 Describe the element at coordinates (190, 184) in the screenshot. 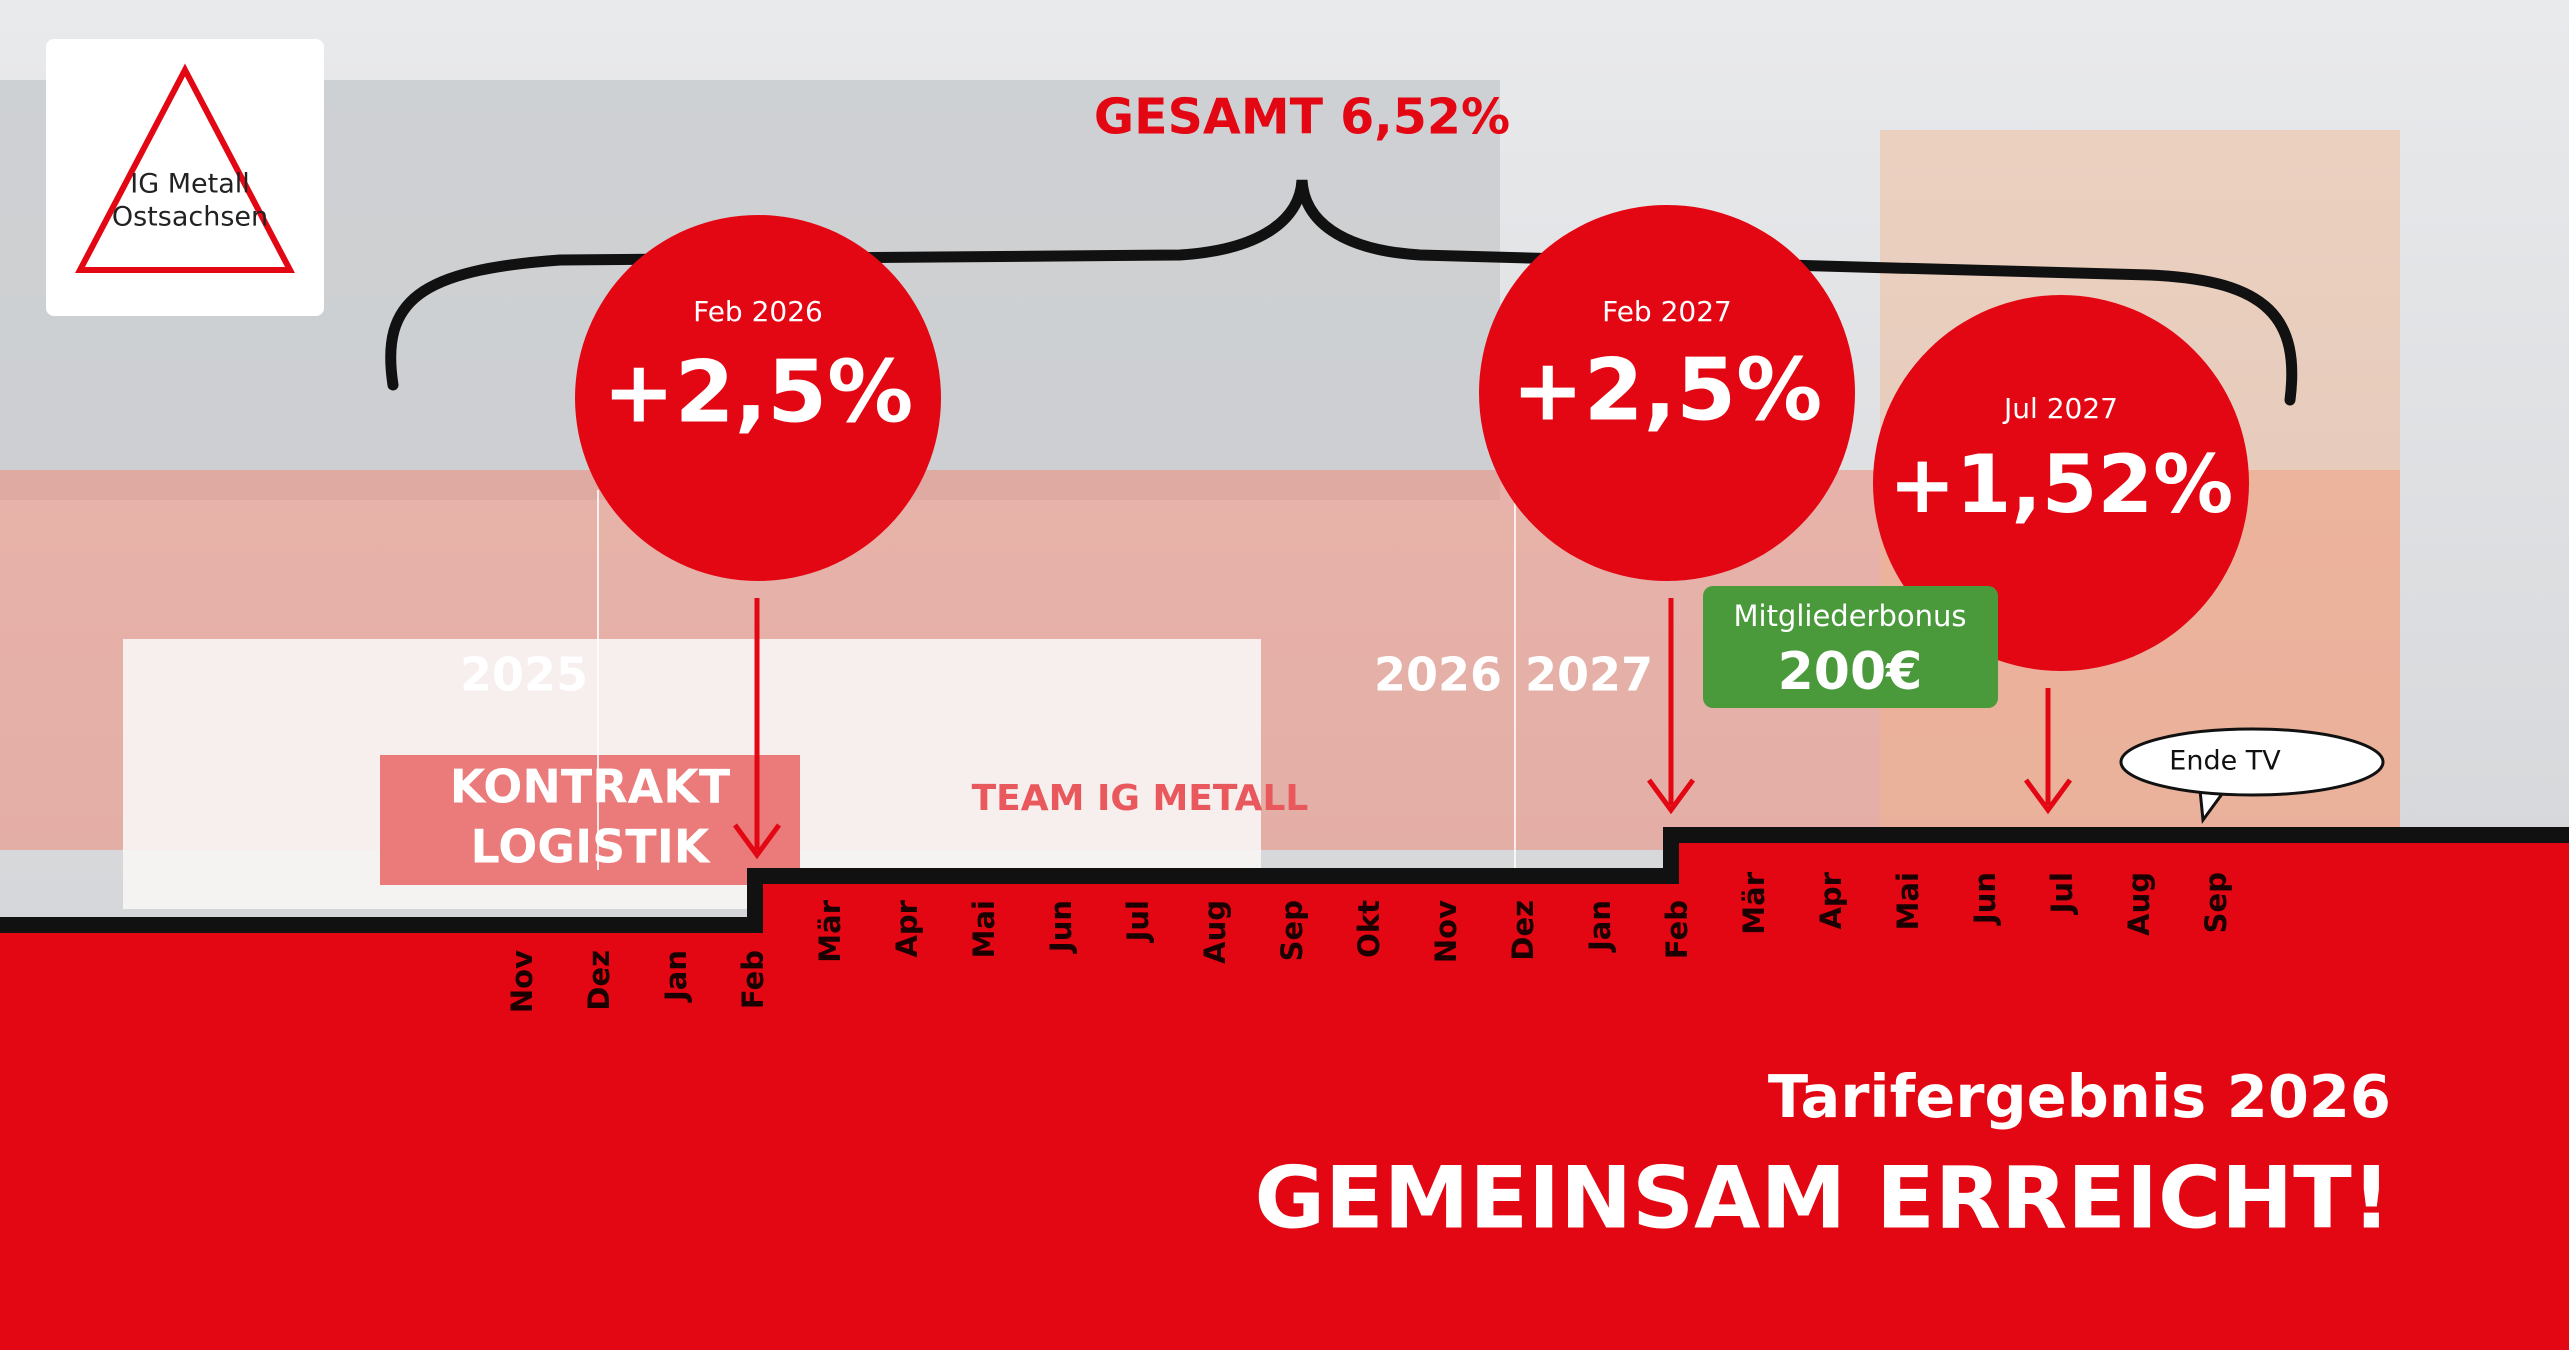

I see `logo-text: IG Metall` at that location.